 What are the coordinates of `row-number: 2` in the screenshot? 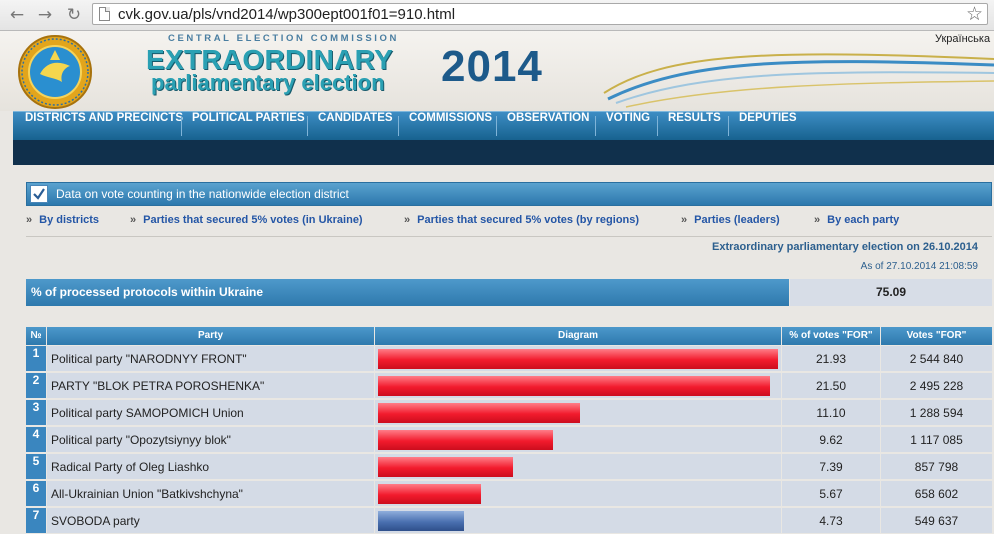 It's located at (36, 386).